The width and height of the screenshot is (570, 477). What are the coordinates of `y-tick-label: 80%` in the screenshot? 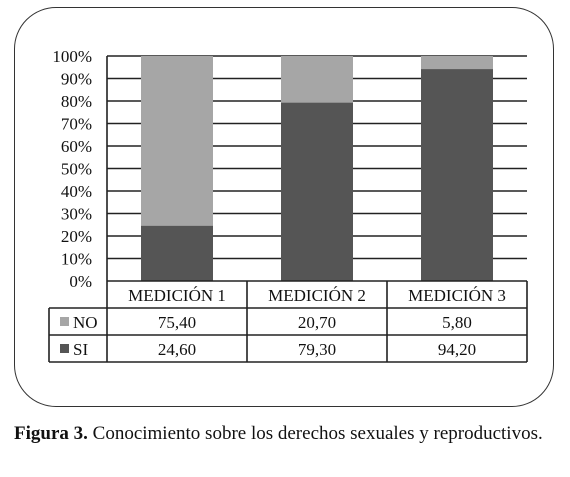 It's located at (76, 101).